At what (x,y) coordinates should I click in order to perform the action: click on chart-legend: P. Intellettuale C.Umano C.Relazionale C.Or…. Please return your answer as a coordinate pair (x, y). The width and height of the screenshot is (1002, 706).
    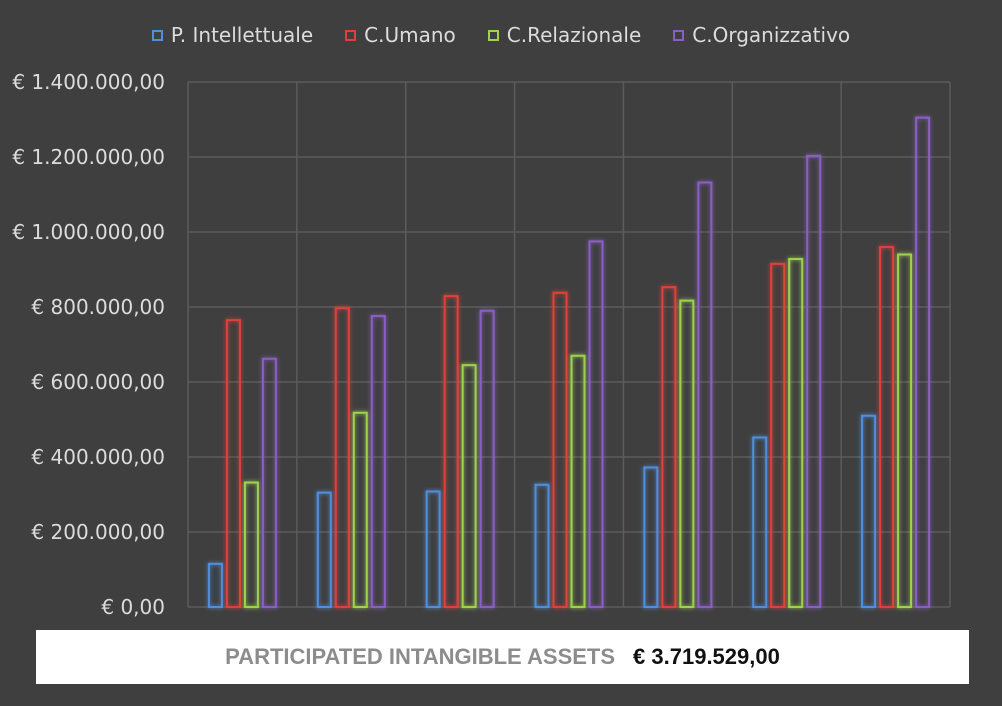
    Looking at the image, I should click on (501, 35).